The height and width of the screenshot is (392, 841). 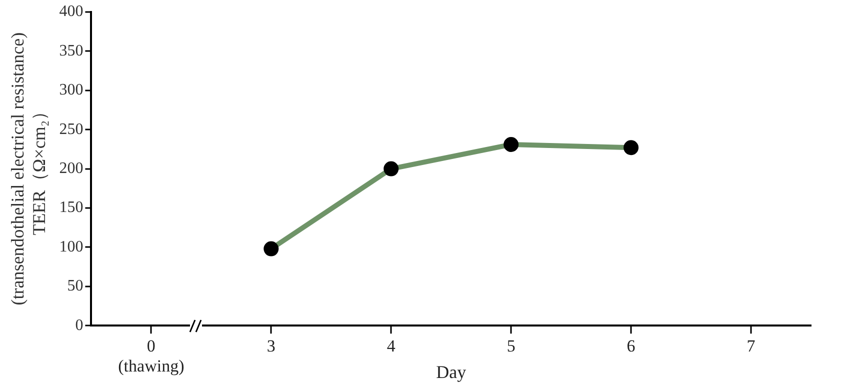 What do you see at coordinates (511, 346) in the screenshot?
I see `x-tick-label: 5` at bounding box center [511, 346].